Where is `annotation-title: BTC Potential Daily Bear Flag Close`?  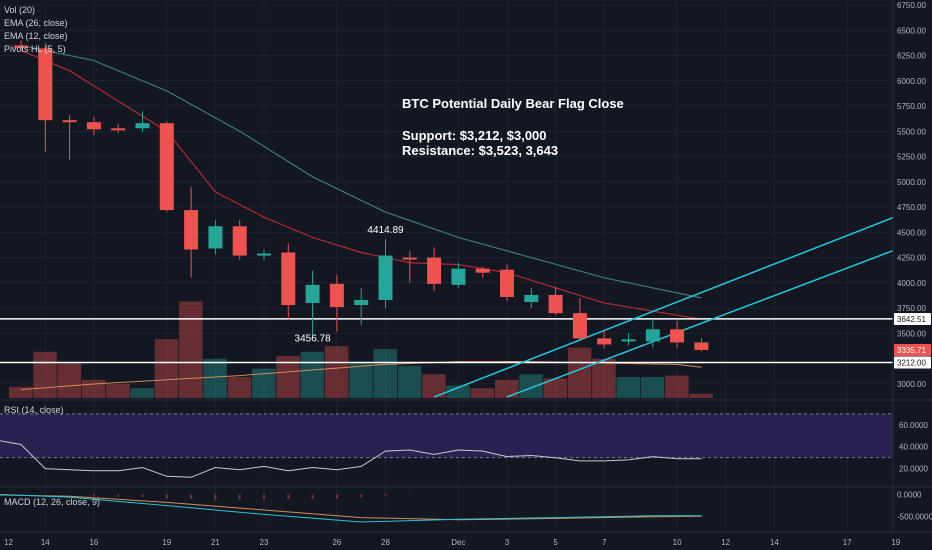 annotation-title: BTC Potential Daily Bear Flag Close is located at coordinates (513, 103).